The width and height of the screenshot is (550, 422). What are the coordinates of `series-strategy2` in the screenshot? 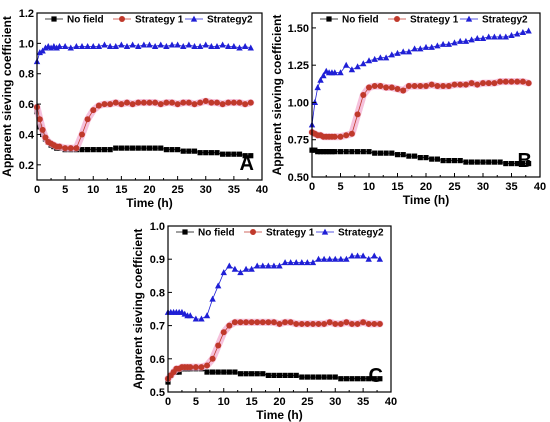 It's located at (274, 287).